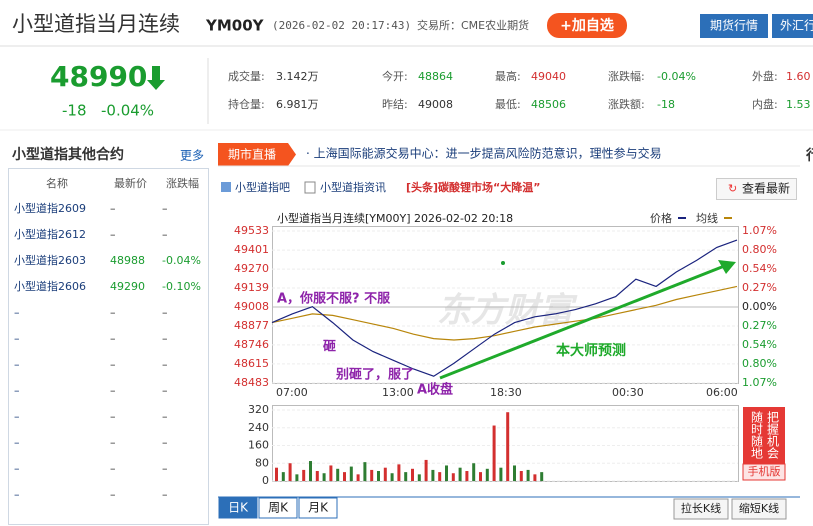 Image resolution: width=813 pixels, height=526 pixels. Describe the element at coordinates (503, 263) in the screenshot. I see `dot` at that location.